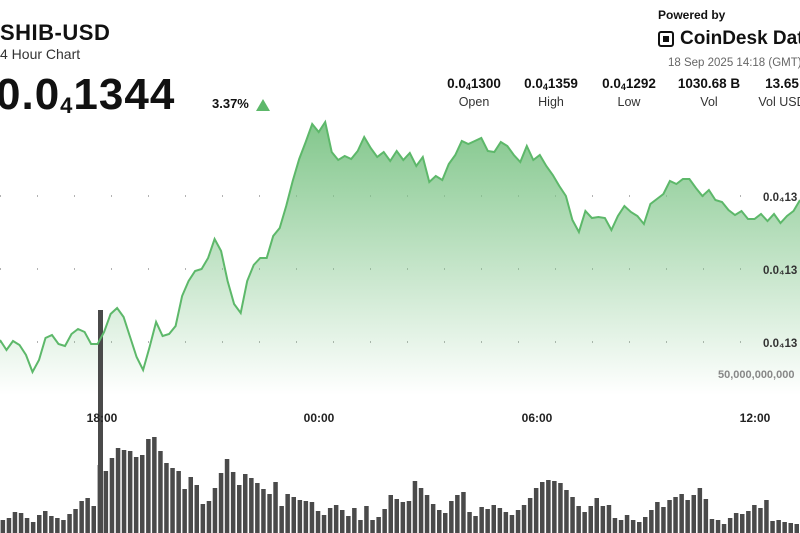 This screenshot has height=533, width=800. I want to click on volume-scale-label: 50,000,000,000, so click(756, 375).